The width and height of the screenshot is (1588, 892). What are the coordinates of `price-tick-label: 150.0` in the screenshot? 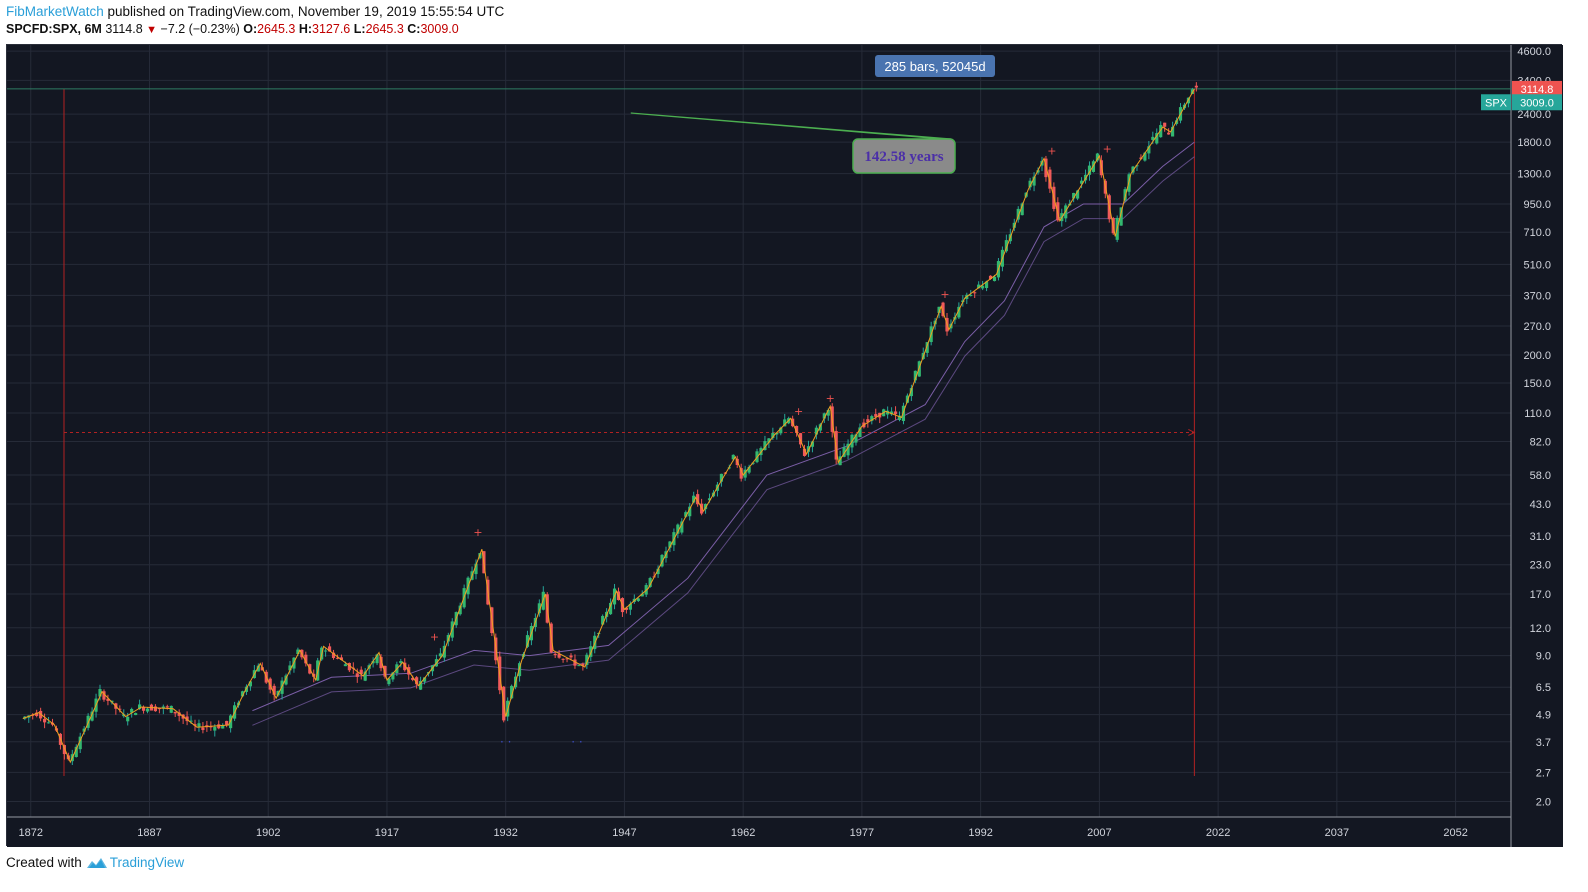 It's located at (1537, 384).